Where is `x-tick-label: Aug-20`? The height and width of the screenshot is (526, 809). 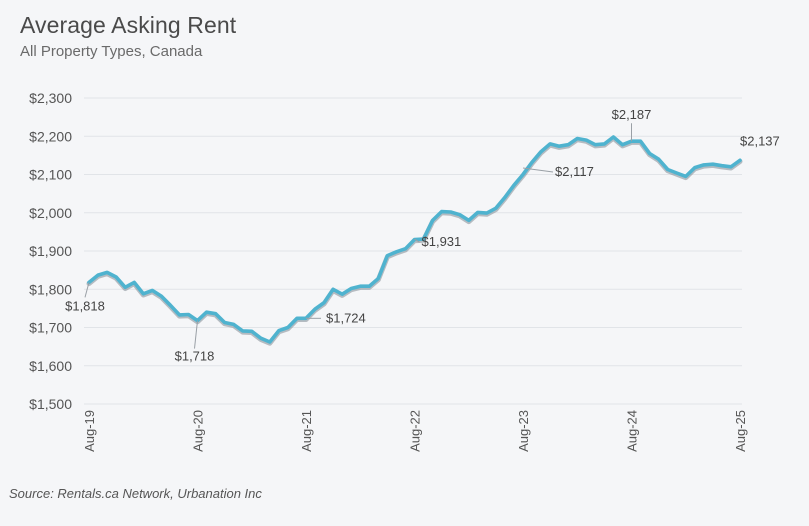
x-tick-label: Aug-20 is located at coordinates (198, 431).